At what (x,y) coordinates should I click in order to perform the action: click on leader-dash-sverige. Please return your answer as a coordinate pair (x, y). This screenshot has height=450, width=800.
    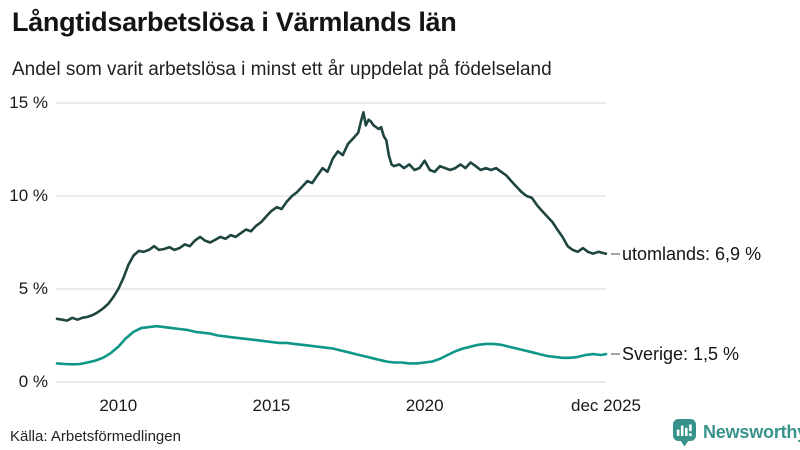
    Looking at the image, I should click on (615, 354).